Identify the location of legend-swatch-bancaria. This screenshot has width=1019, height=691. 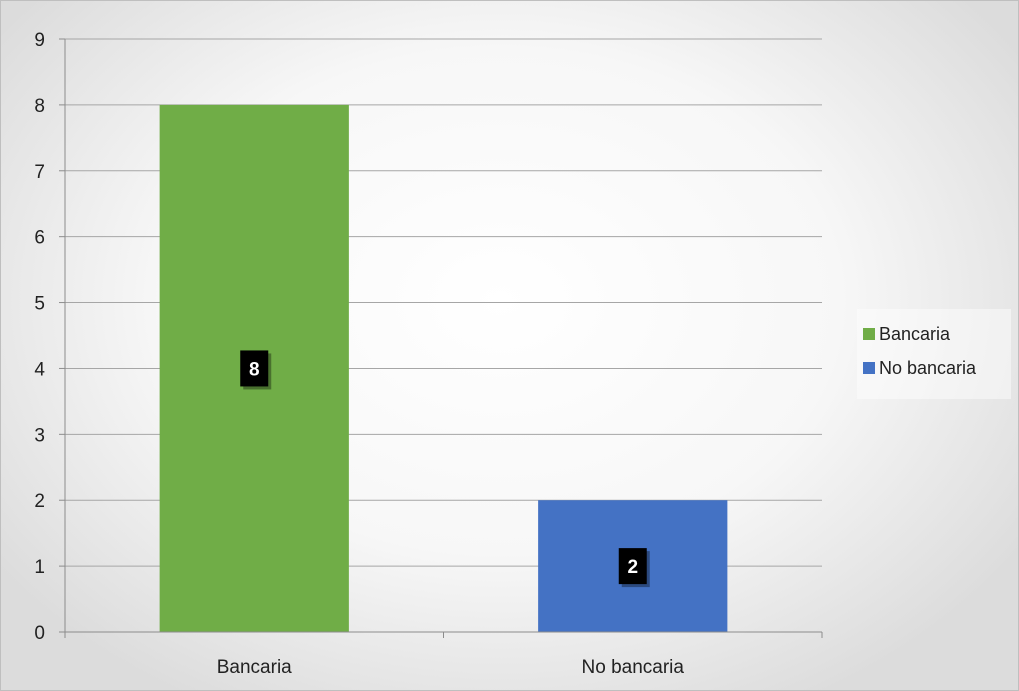
(869, 334).